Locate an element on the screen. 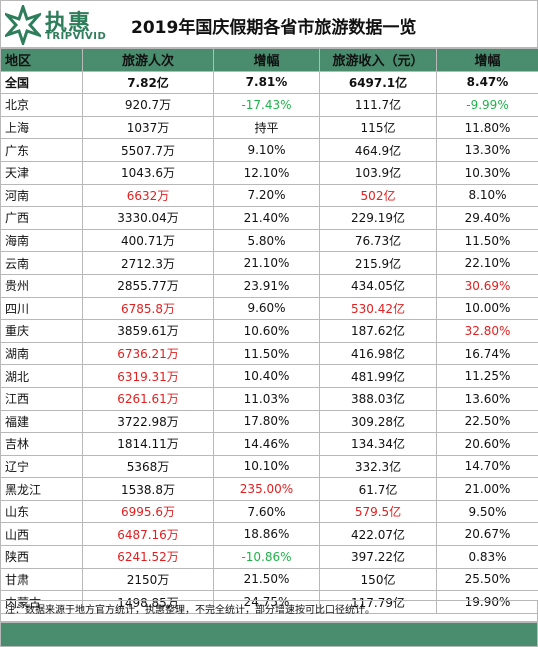 The height and width of the screenshot is (647, 538). cell-income: 215.9亿 is located at coordinates (378, 263).